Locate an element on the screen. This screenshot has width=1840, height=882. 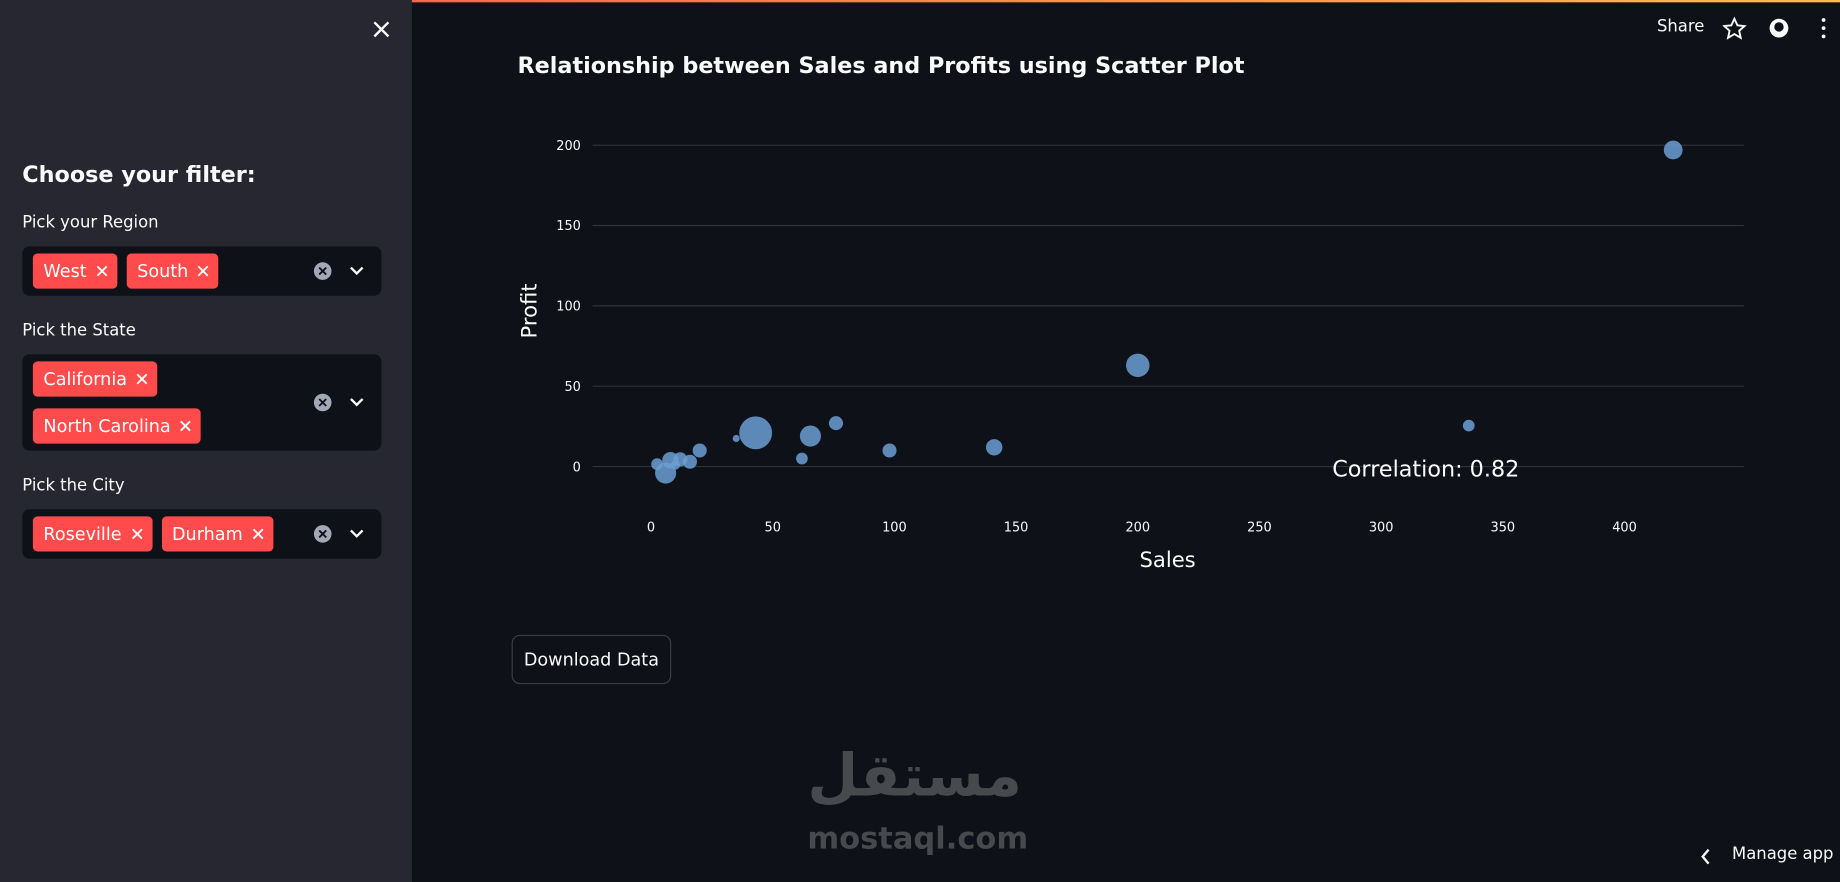
download-button: Download Data is located at coordinates (591, 659).